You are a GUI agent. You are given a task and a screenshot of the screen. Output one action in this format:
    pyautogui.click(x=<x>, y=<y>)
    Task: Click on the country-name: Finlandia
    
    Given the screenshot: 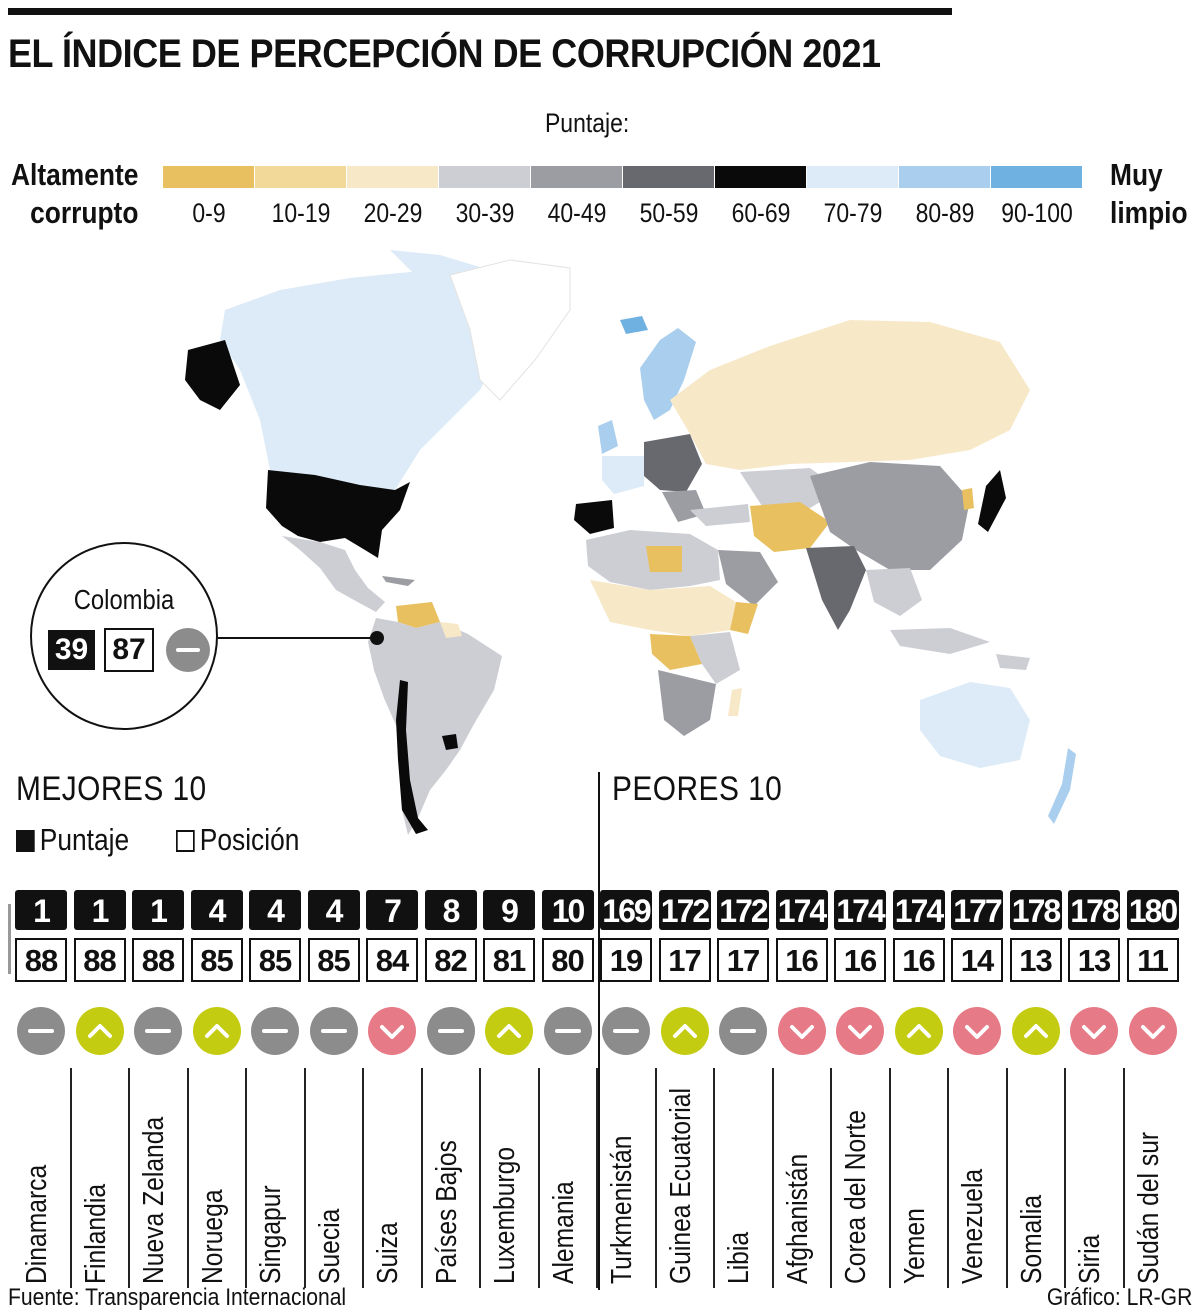 What is the action you would take?
    pyautogui.click(x=95, y=1233)
    